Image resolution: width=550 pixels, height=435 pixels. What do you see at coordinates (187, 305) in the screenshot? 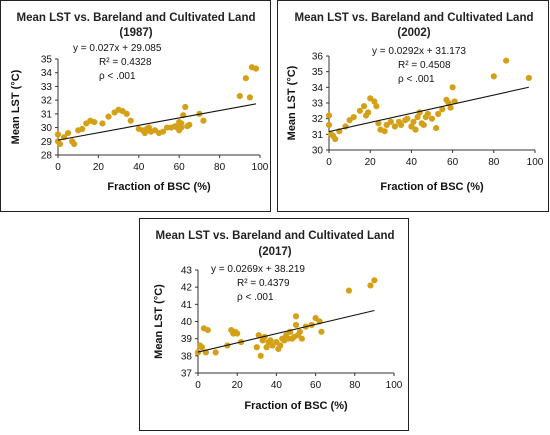
I see `y-tick-label: 41` at bounding box center [187, 305].